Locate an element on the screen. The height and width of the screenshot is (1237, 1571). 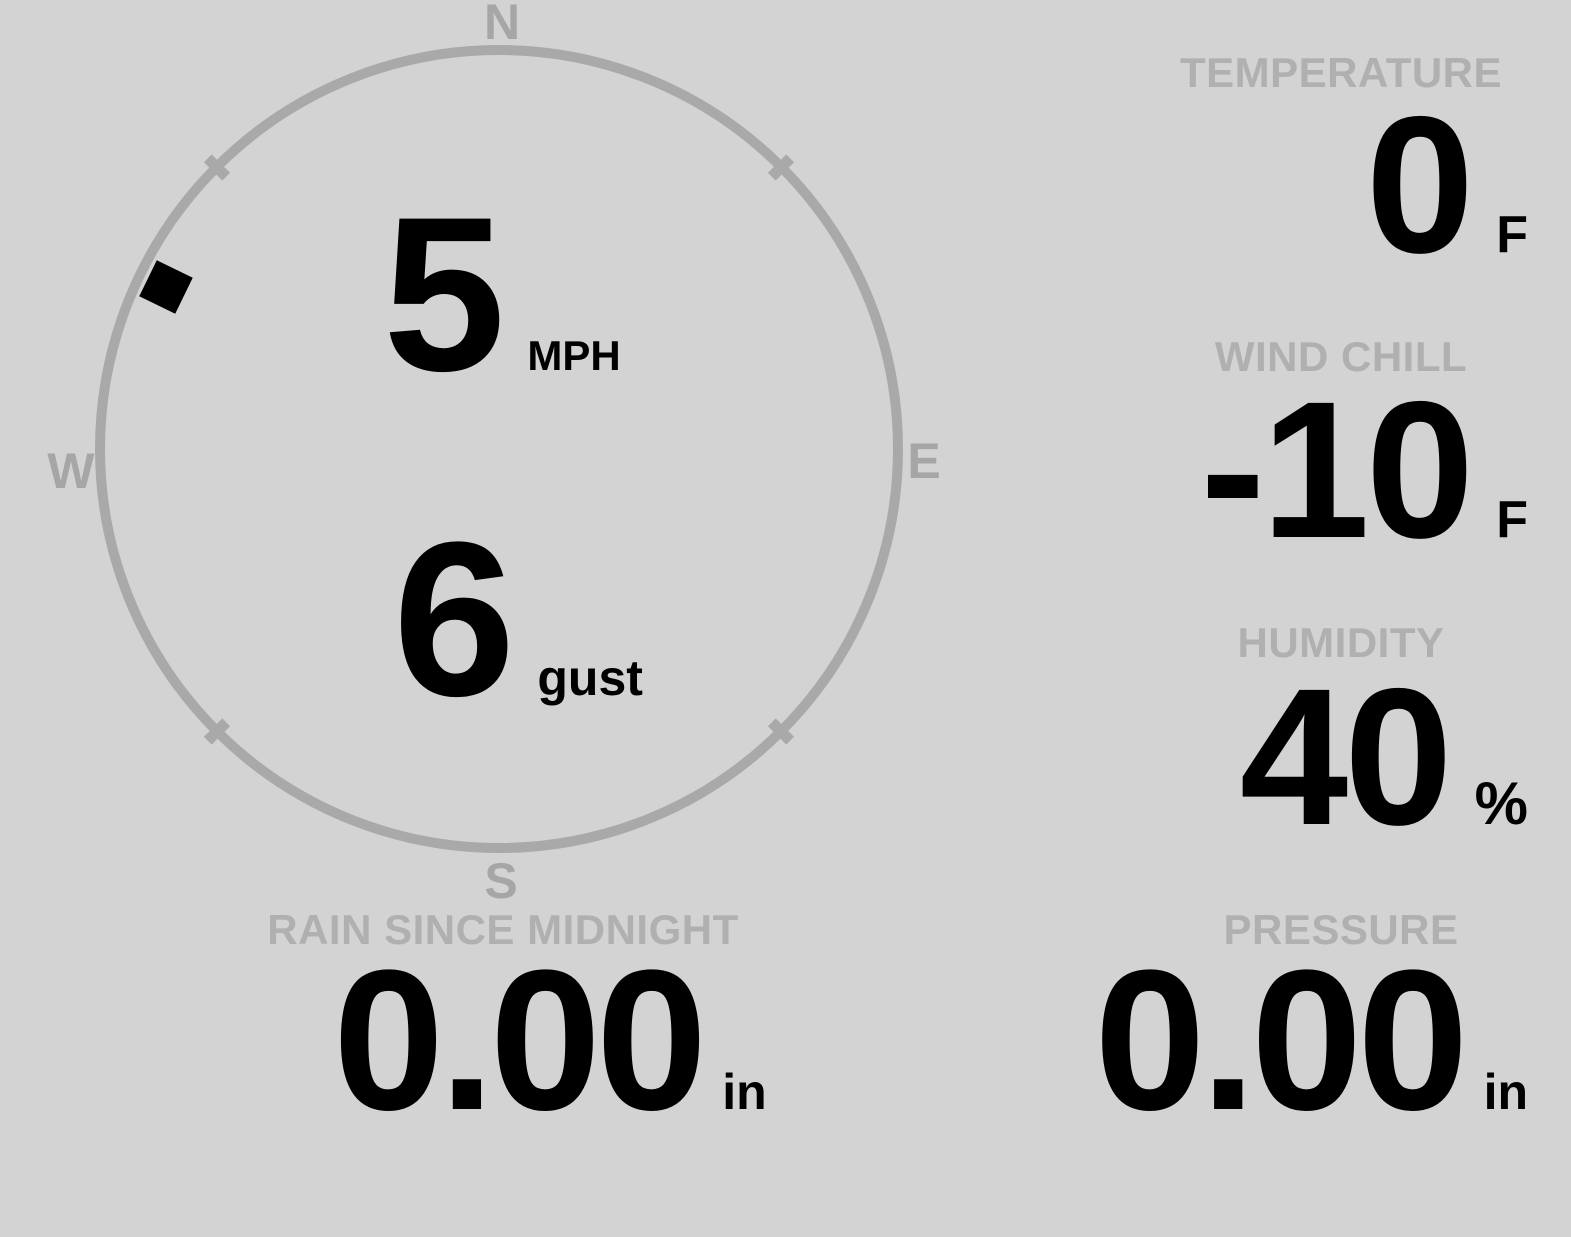
rain-label: RAIN SINCE MIDNIGHT is located at coordinates (503, 929).